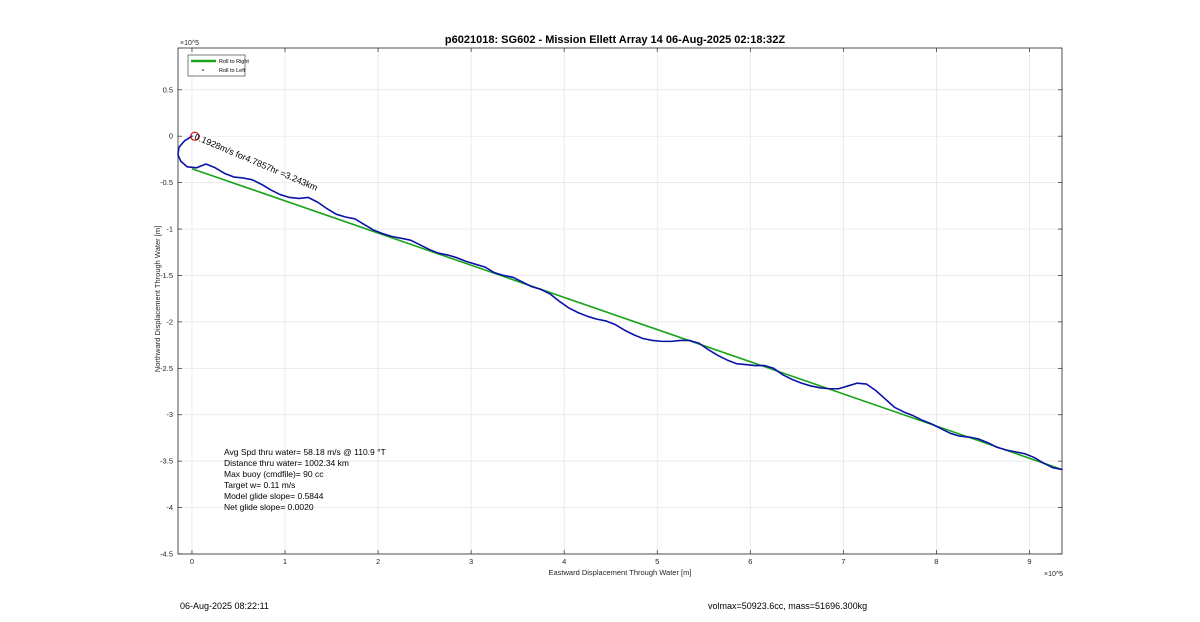 Image resolution: width=1200 pixels, height=622 pixels. I want to click on x-axis-label: Eastward Displacement Through Water [m], so click(620, 572).